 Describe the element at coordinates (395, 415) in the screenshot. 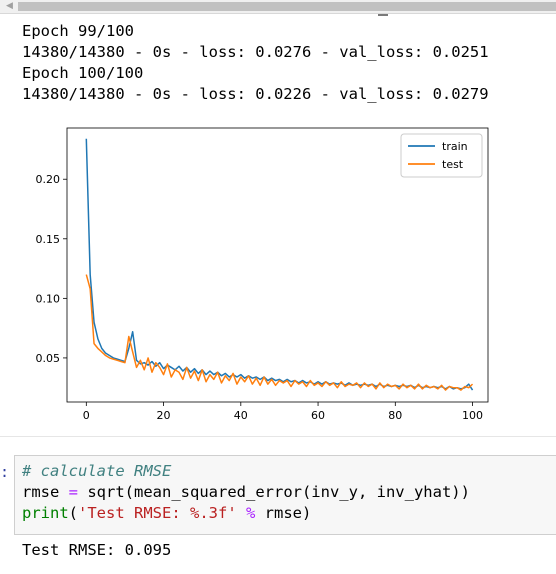

I see `x-tick-label: 80` at that location.